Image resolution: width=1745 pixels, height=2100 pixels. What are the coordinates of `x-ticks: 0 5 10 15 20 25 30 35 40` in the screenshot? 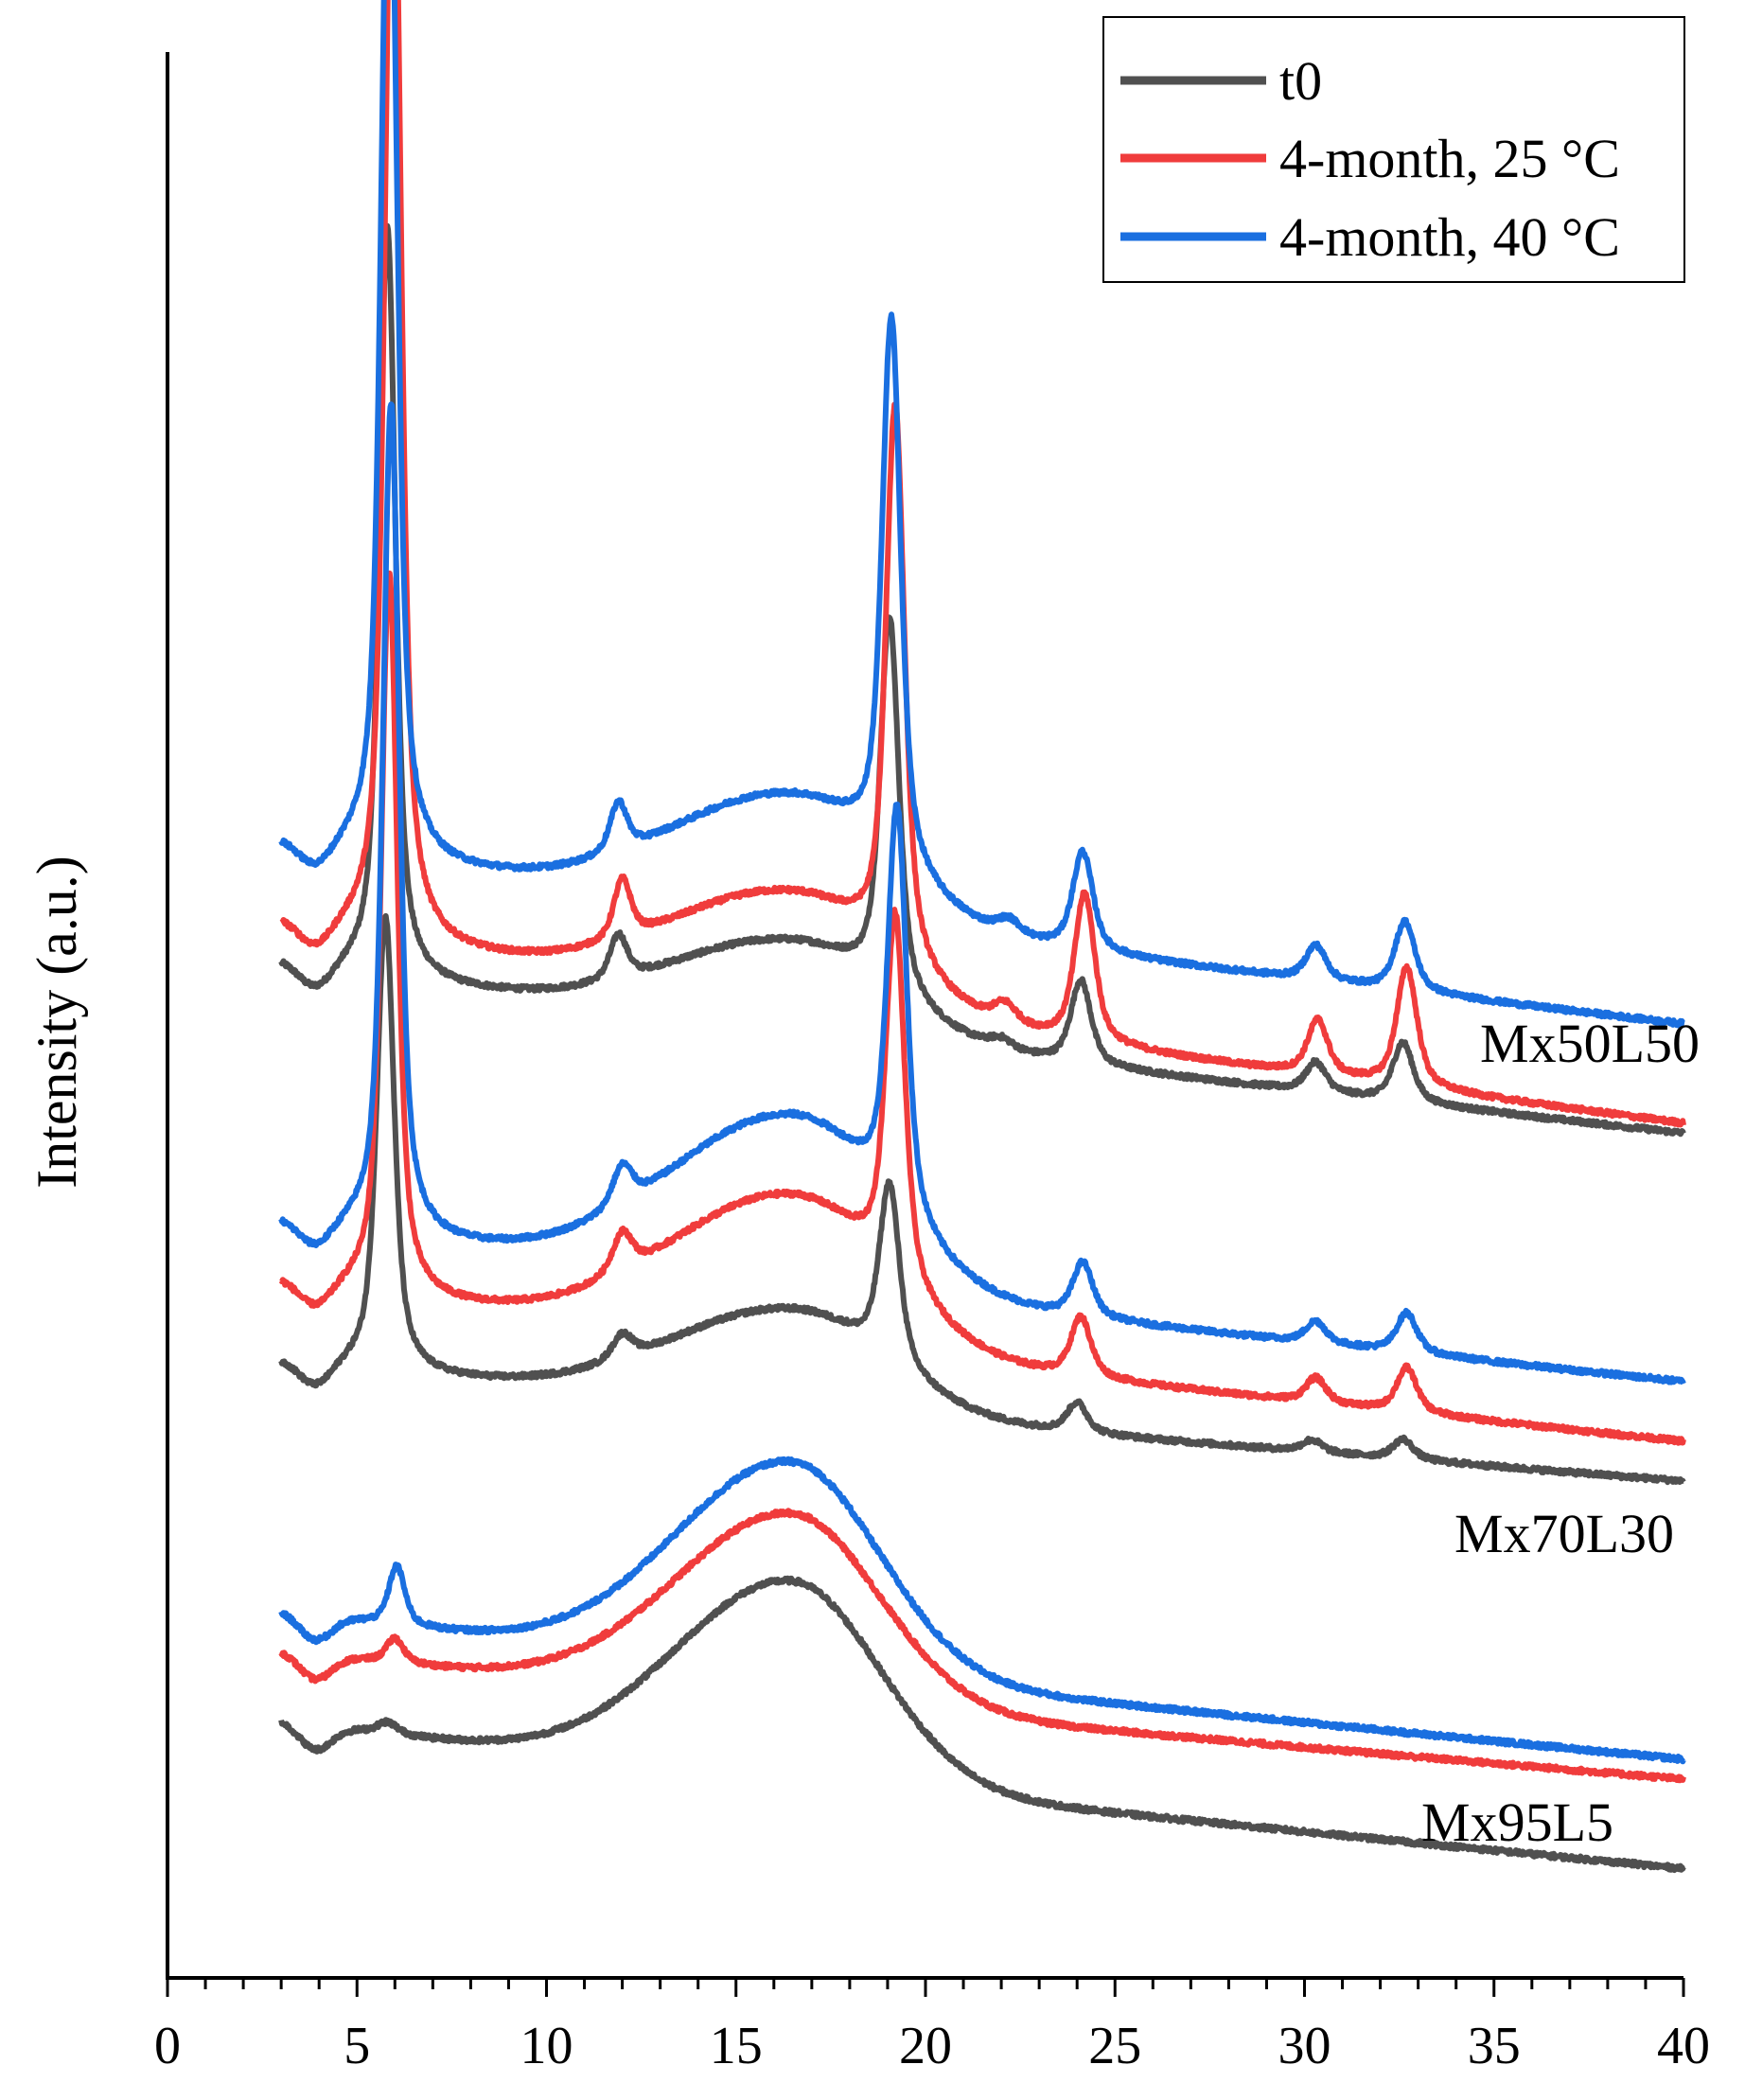 It's located at (932, 2026).